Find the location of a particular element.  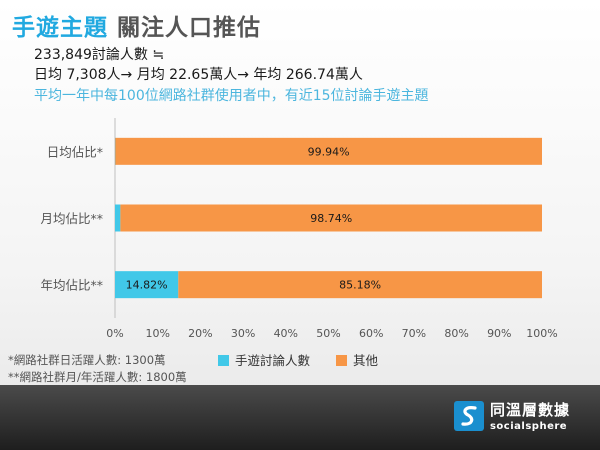

x-tick-label: 70% is located at coordinates (414, 333).